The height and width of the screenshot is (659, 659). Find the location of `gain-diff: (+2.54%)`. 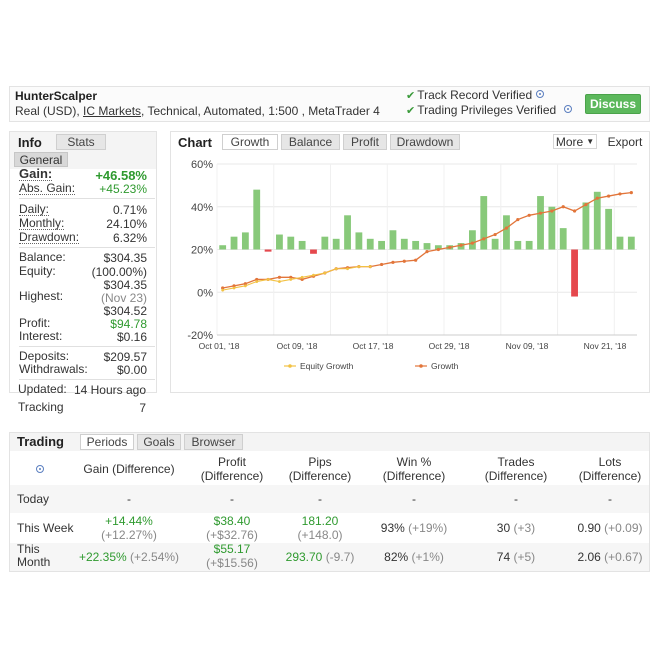

gain-diff: (+2.54%) is located at coordinates (155, 557).